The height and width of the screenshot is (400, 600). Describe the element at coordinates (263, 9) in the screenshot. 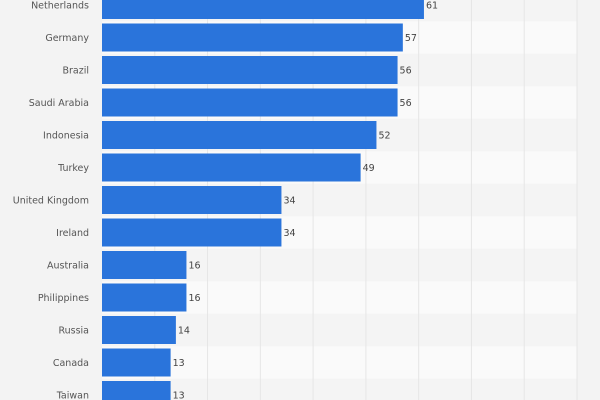

I see `bar-netherlands` at that location.